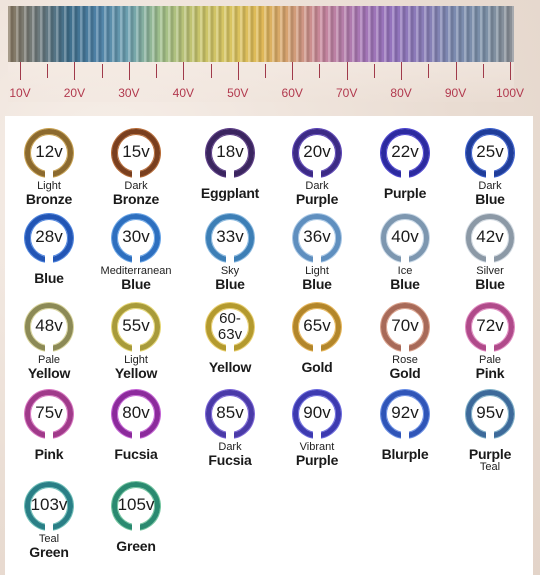  I want to click on color-qualifier: Mediterranean, so click(136, 271).